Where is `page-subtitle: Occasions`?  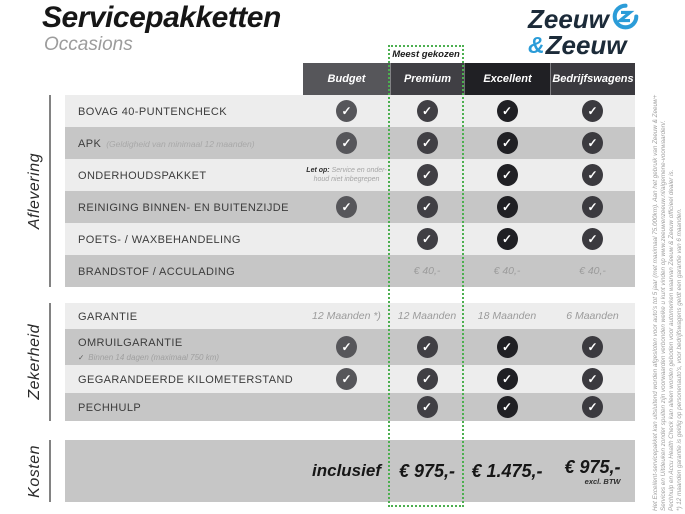 page-subtitle: Occasions is located at coordinates (88, 44).